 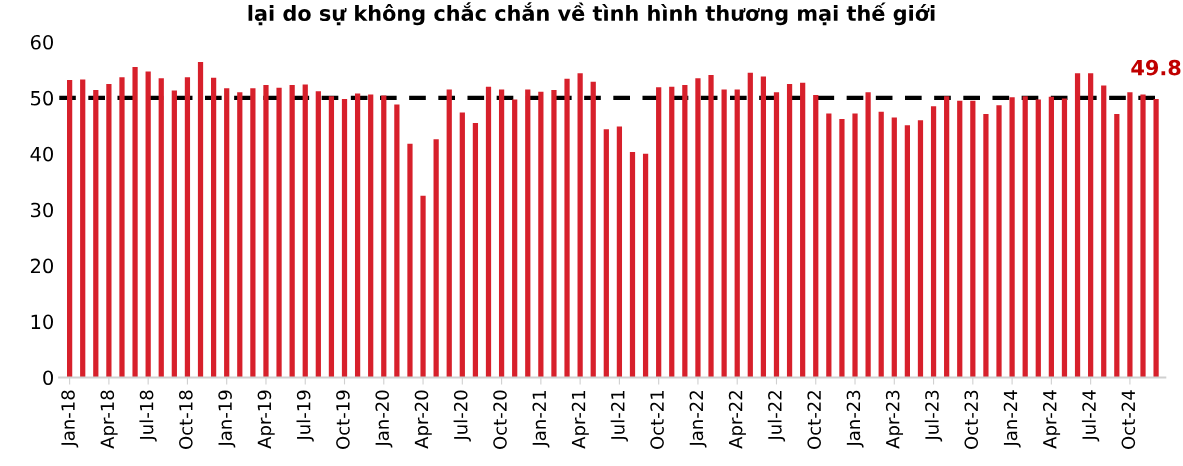 What do you see at coordinates (462, 416) in the screenshot?
I see `x-tick-label: Jul-20` at bounding box center [462, 416].